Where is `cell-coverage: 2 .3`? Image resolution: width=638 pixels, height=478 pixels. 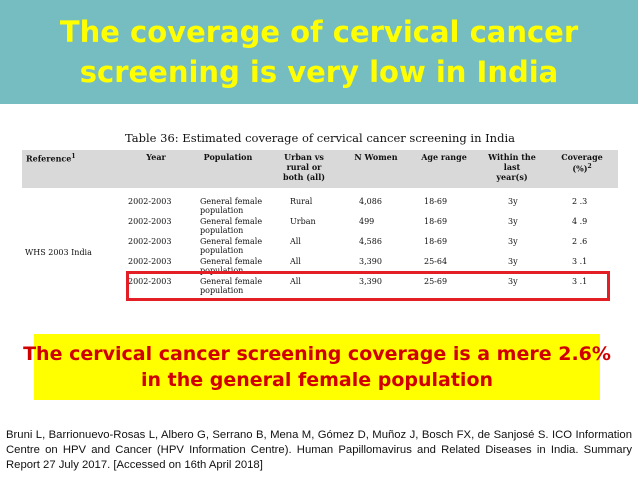
cell-coverage: 2 .3 is located at coordinates (580, 201).